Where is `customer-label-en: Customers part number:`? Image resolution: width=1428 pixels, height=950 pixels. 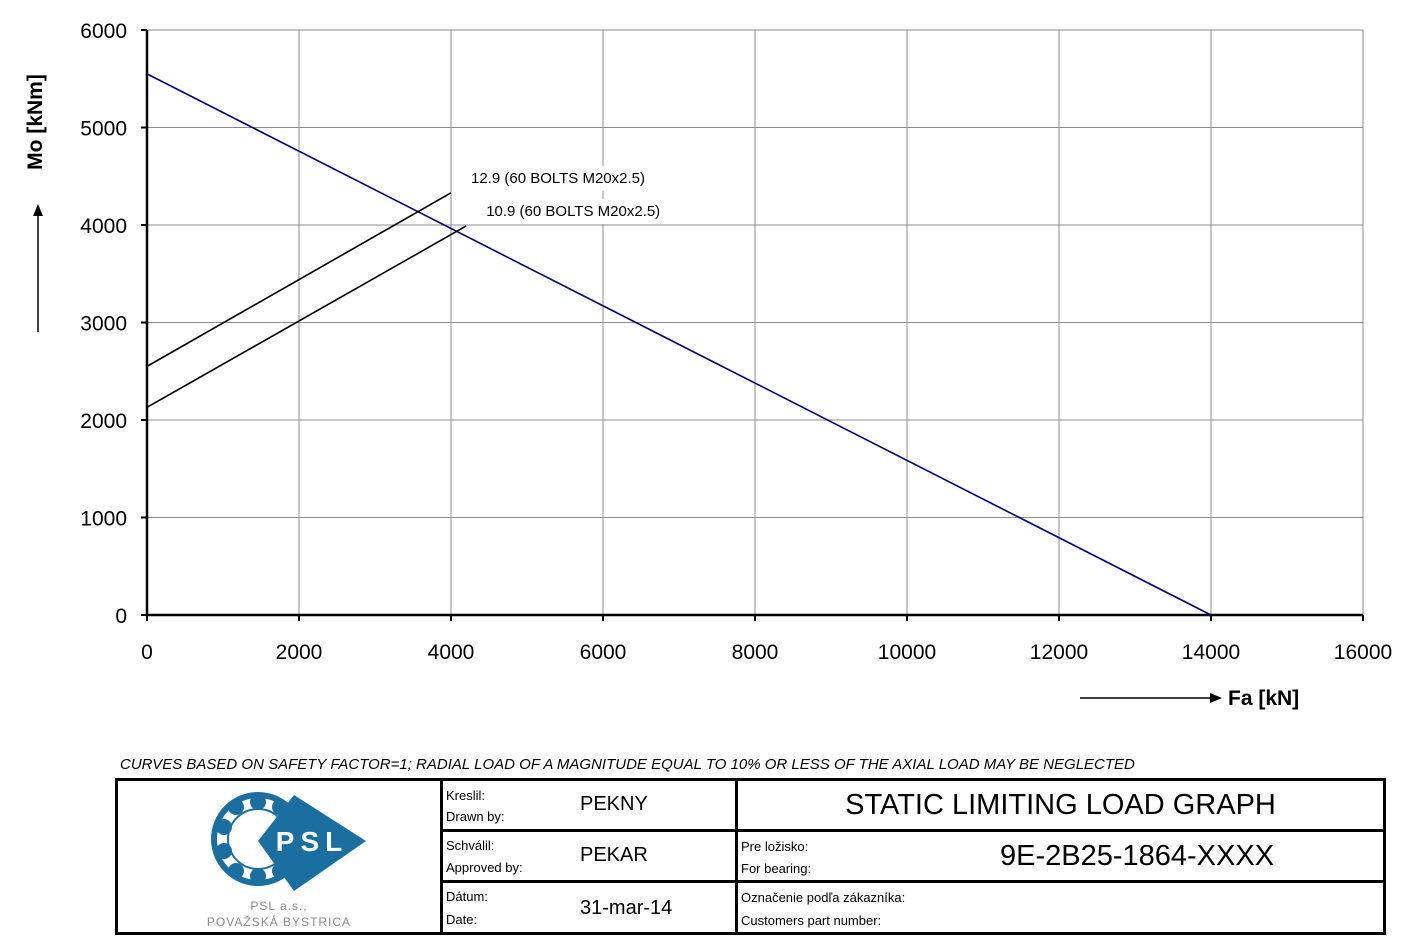 customer-label-en: Customers part number: is located at coordinates (811, 920).